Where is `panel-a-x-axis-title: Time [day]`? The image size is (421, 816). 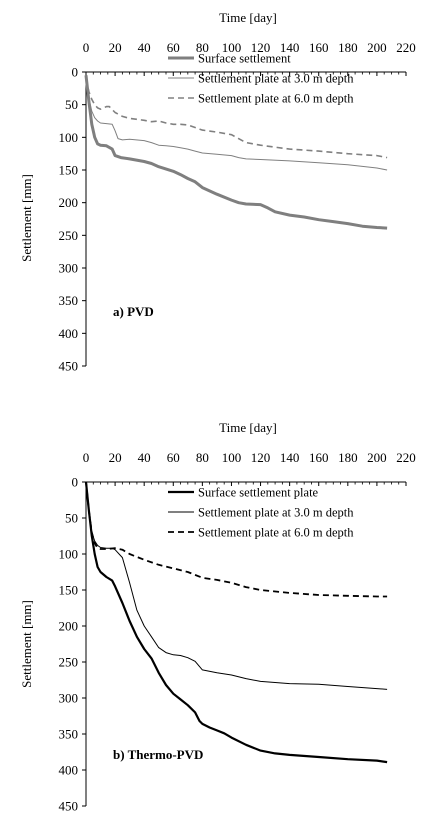
panel-a-x-axis-title: Time [day] is located at coordinates (248, 17).